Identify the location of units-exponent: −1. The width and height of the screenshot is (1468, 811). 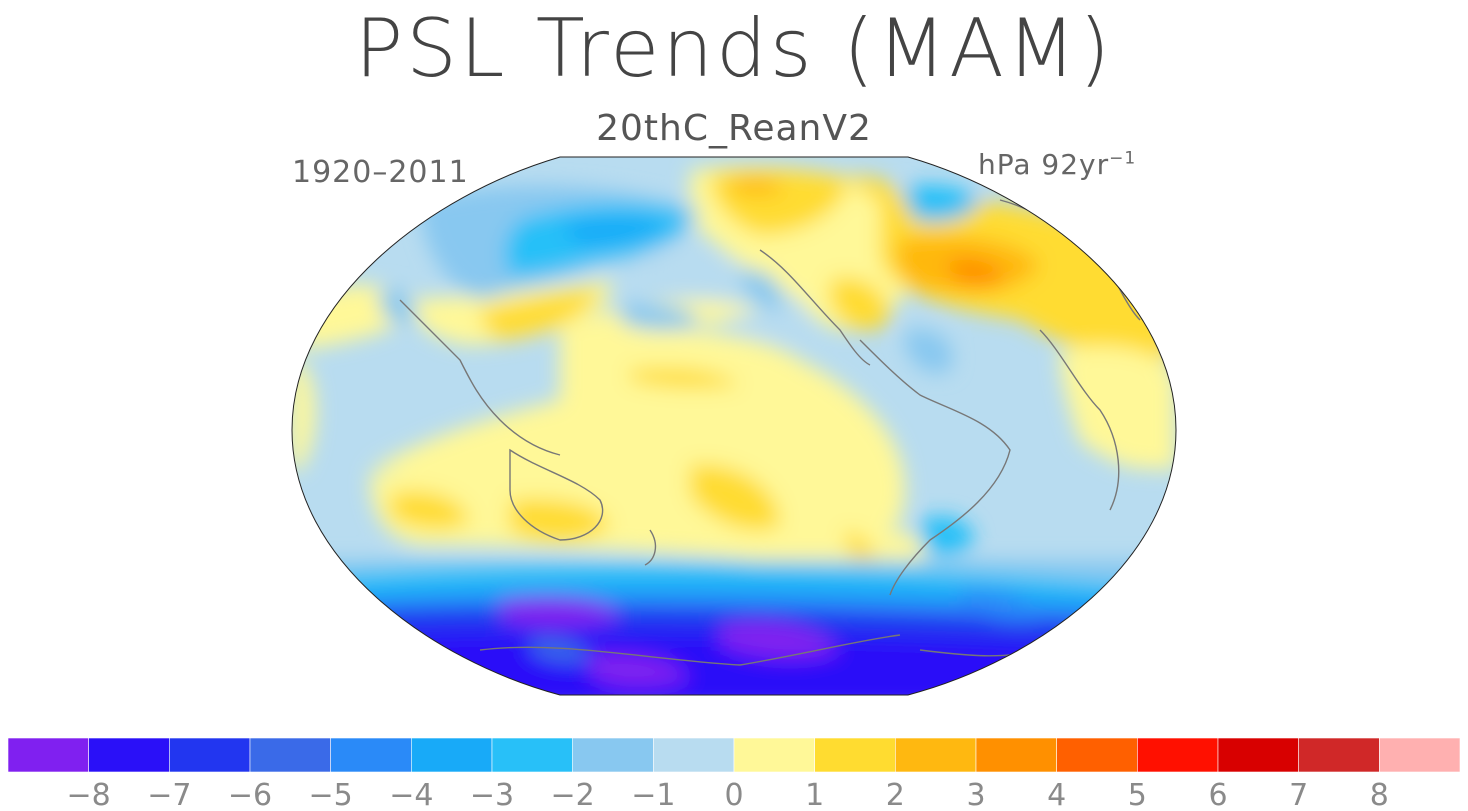
(1123, 158).